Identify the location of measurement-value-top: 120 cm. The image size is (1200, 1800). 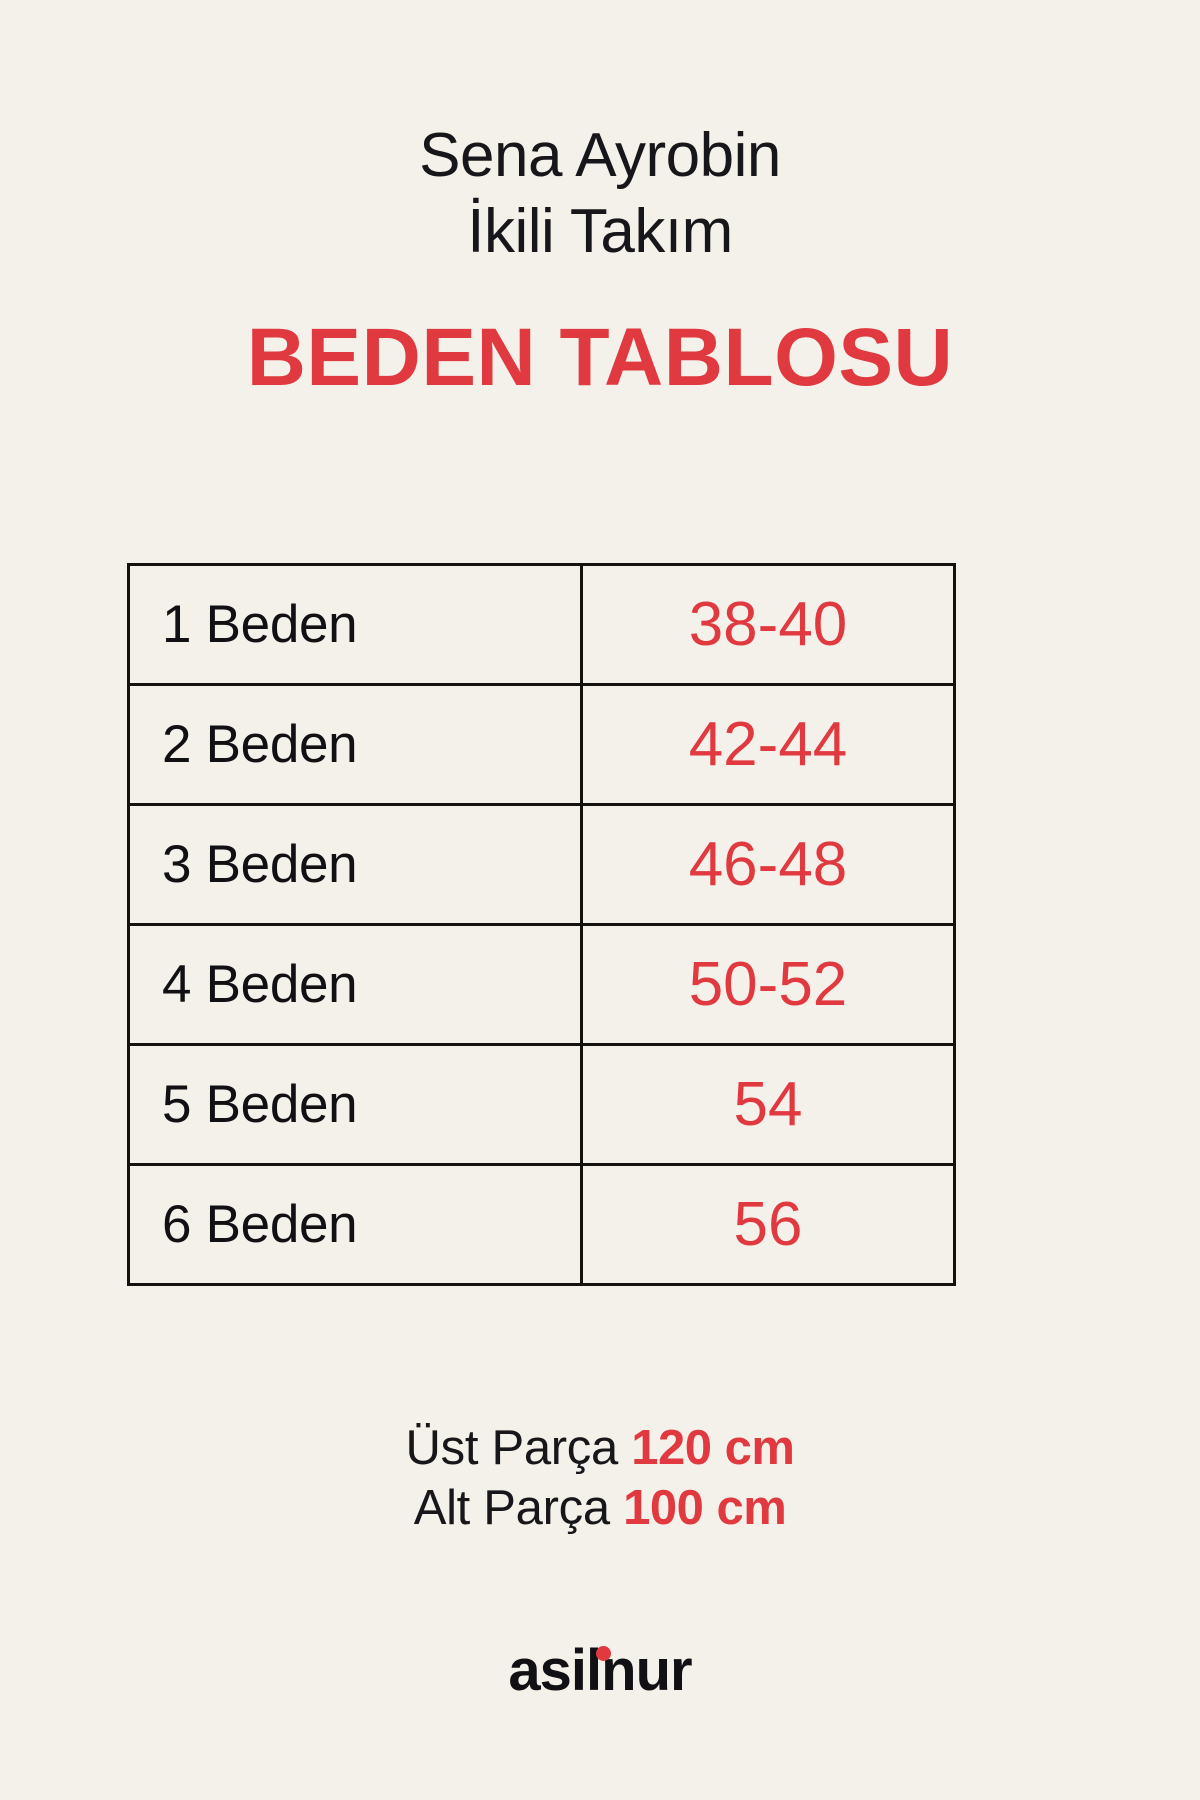
(713, 1448).